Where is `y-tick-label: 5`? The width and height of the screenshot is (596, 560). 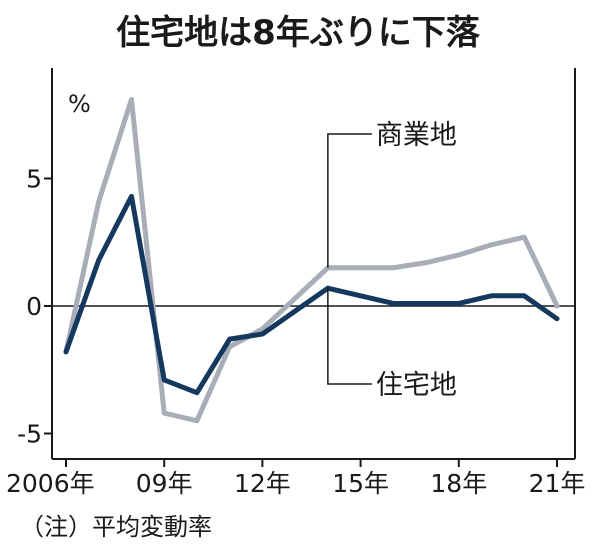 y-tick-label: 5 is located at coordinates (34, 179).